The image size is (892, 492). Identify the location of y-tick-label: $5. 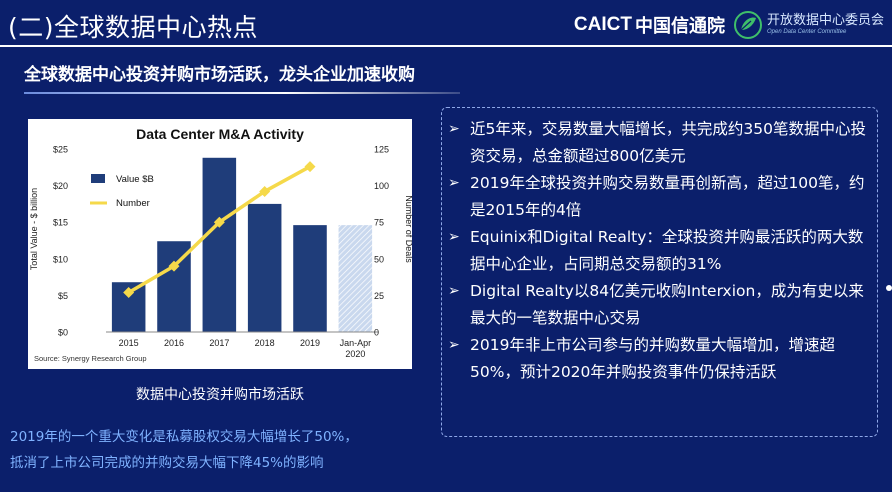
(63, 296).